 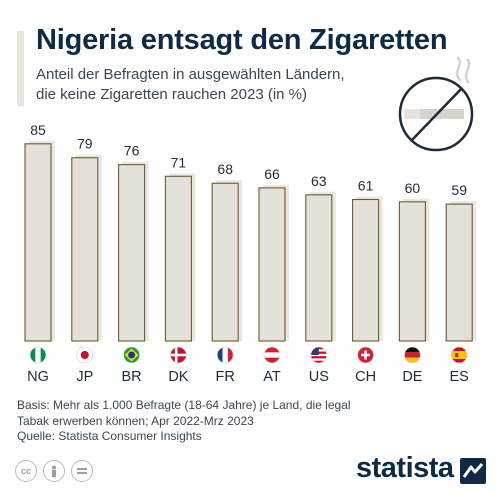 What do you see at coordinates (413, 188) in the screenshot?
I see `value-label-de: 60` at bounding box center [413, 188].